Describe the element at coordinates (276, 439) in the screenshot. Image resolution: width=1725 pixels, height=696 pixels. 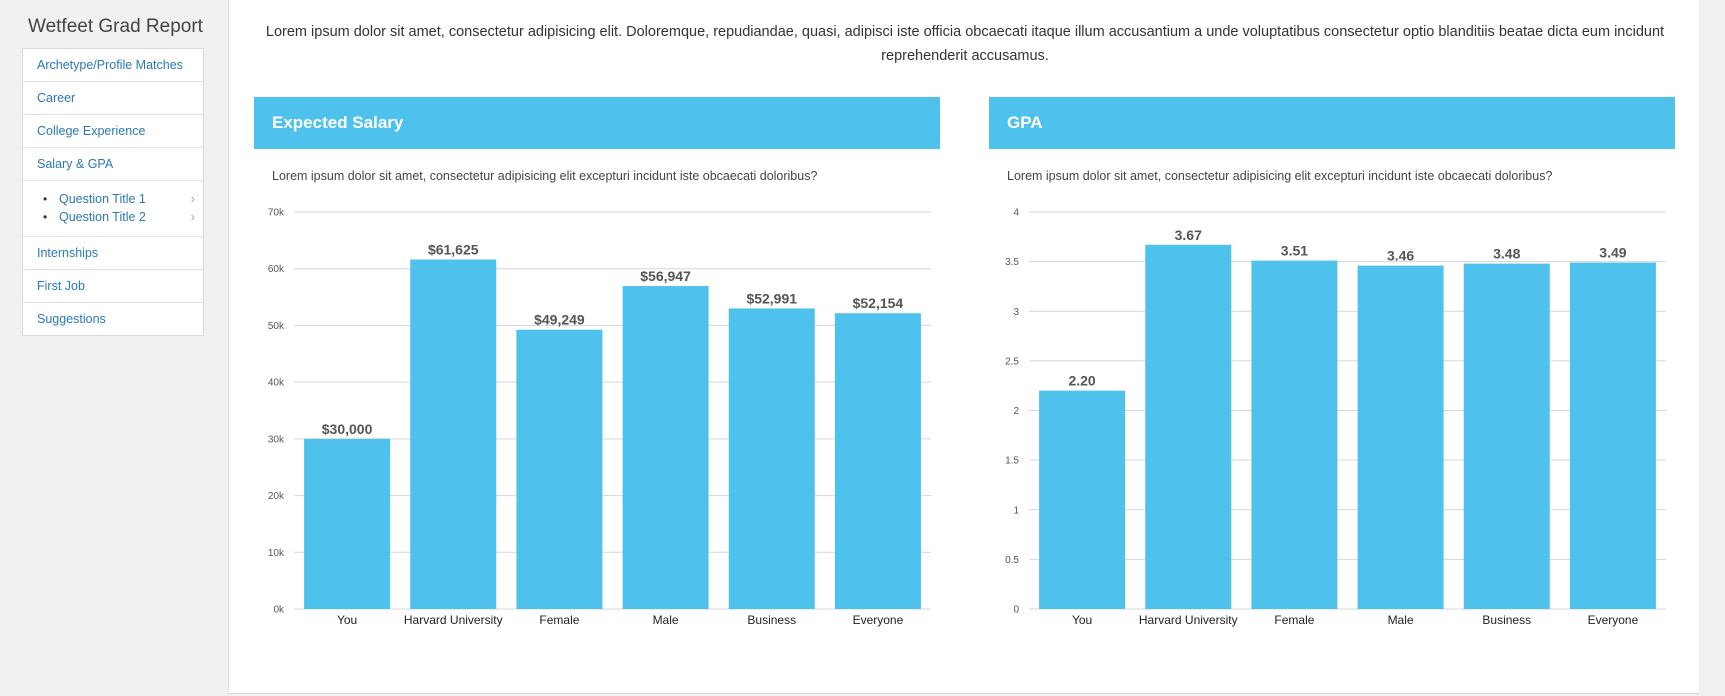
I see `y-tick-label: 30k` at that location.